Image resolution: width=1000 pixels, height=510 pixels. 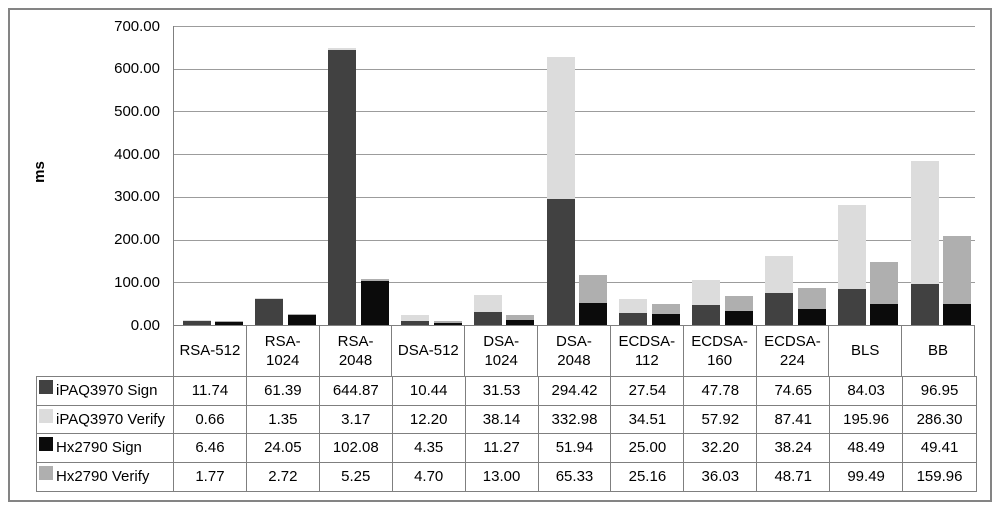 I want to click on table-value-cell: 32.20, so click(x=721, y=448).